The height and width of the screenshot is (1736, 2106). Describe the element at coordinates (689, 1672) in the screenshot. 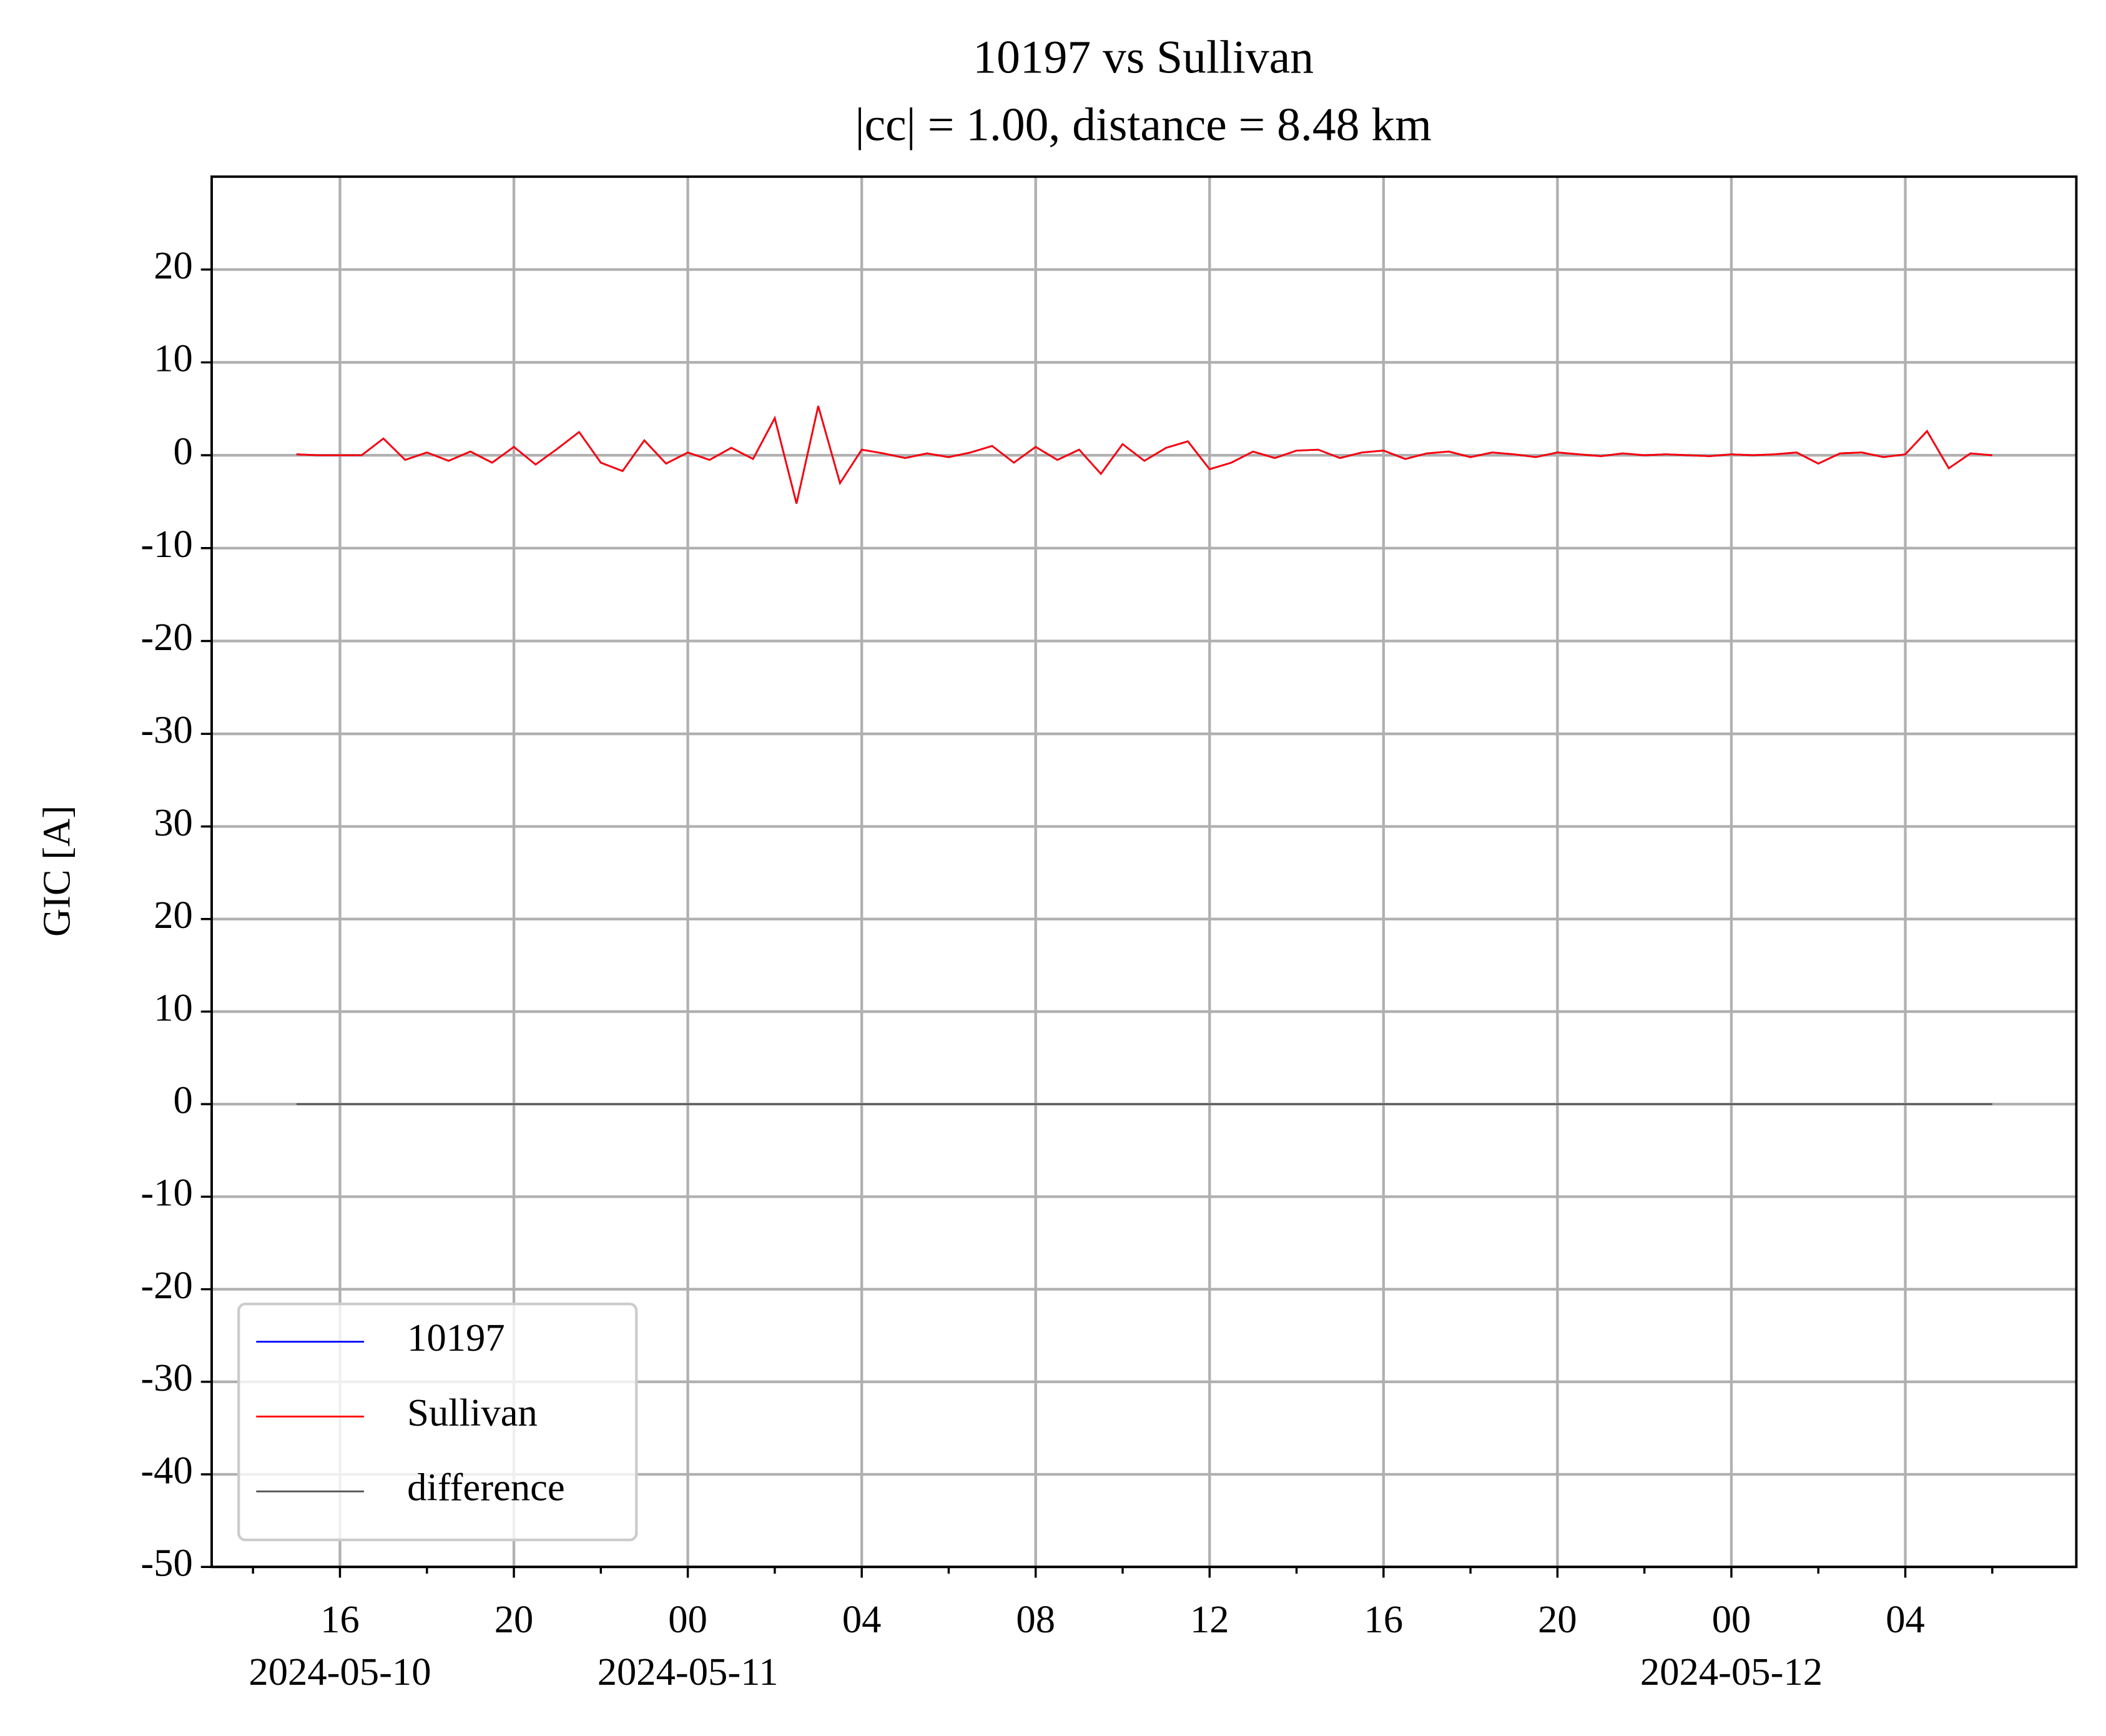

I see `x-tick-label-line: 2024-05-11` at that location.